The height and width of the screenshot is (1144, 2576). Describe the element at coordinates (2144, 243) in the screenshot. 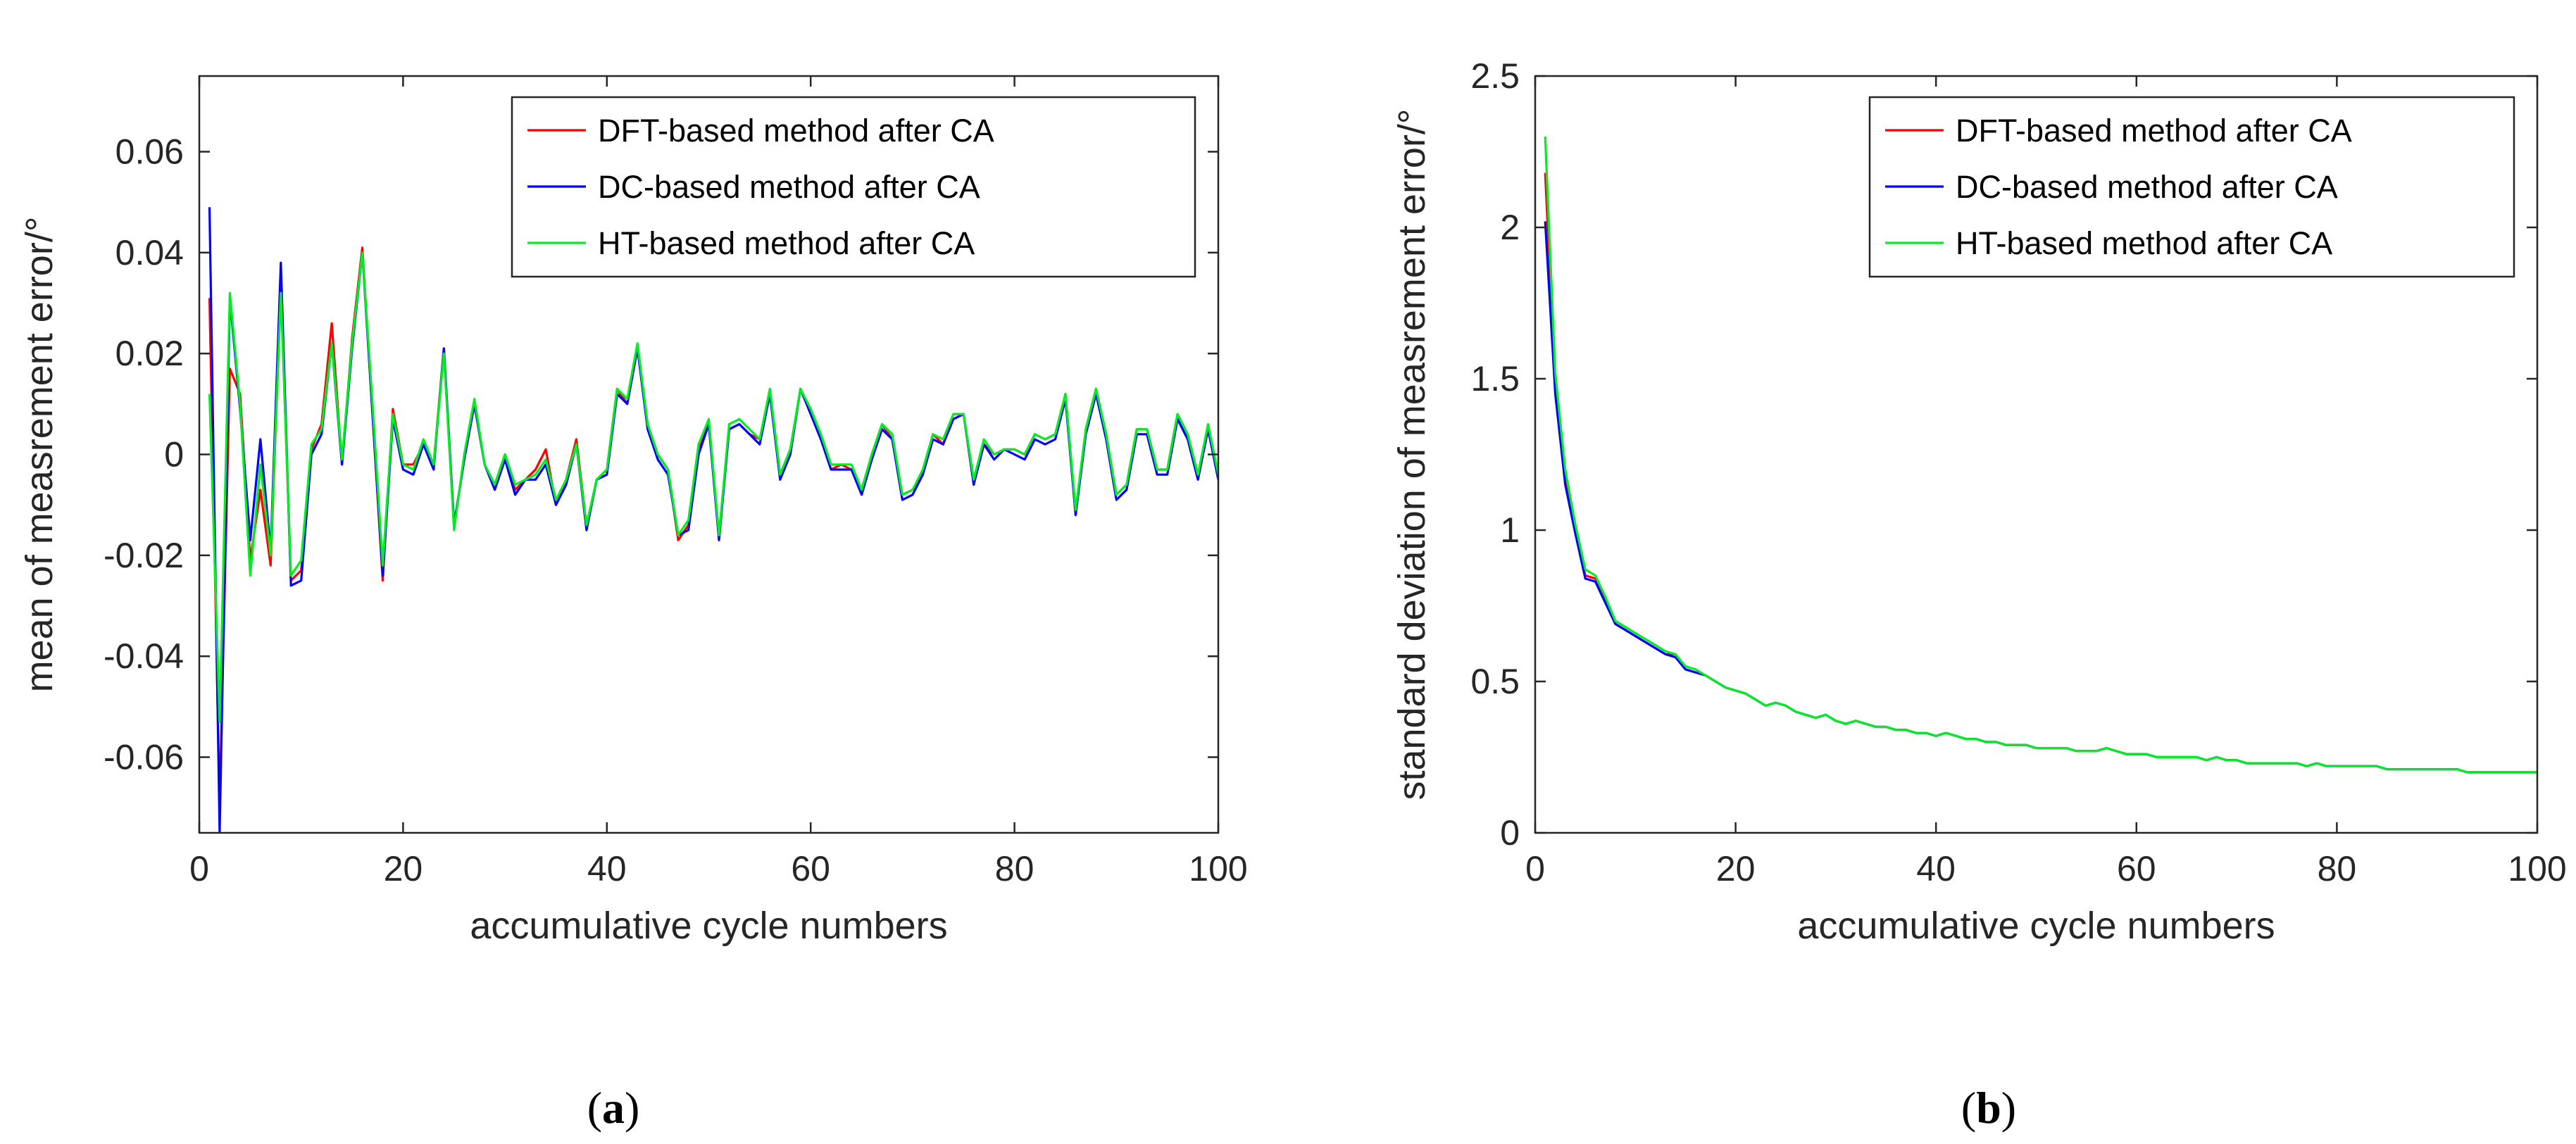

I see `panel-b-legend-label-ht: HT-based method after CA` at that location.